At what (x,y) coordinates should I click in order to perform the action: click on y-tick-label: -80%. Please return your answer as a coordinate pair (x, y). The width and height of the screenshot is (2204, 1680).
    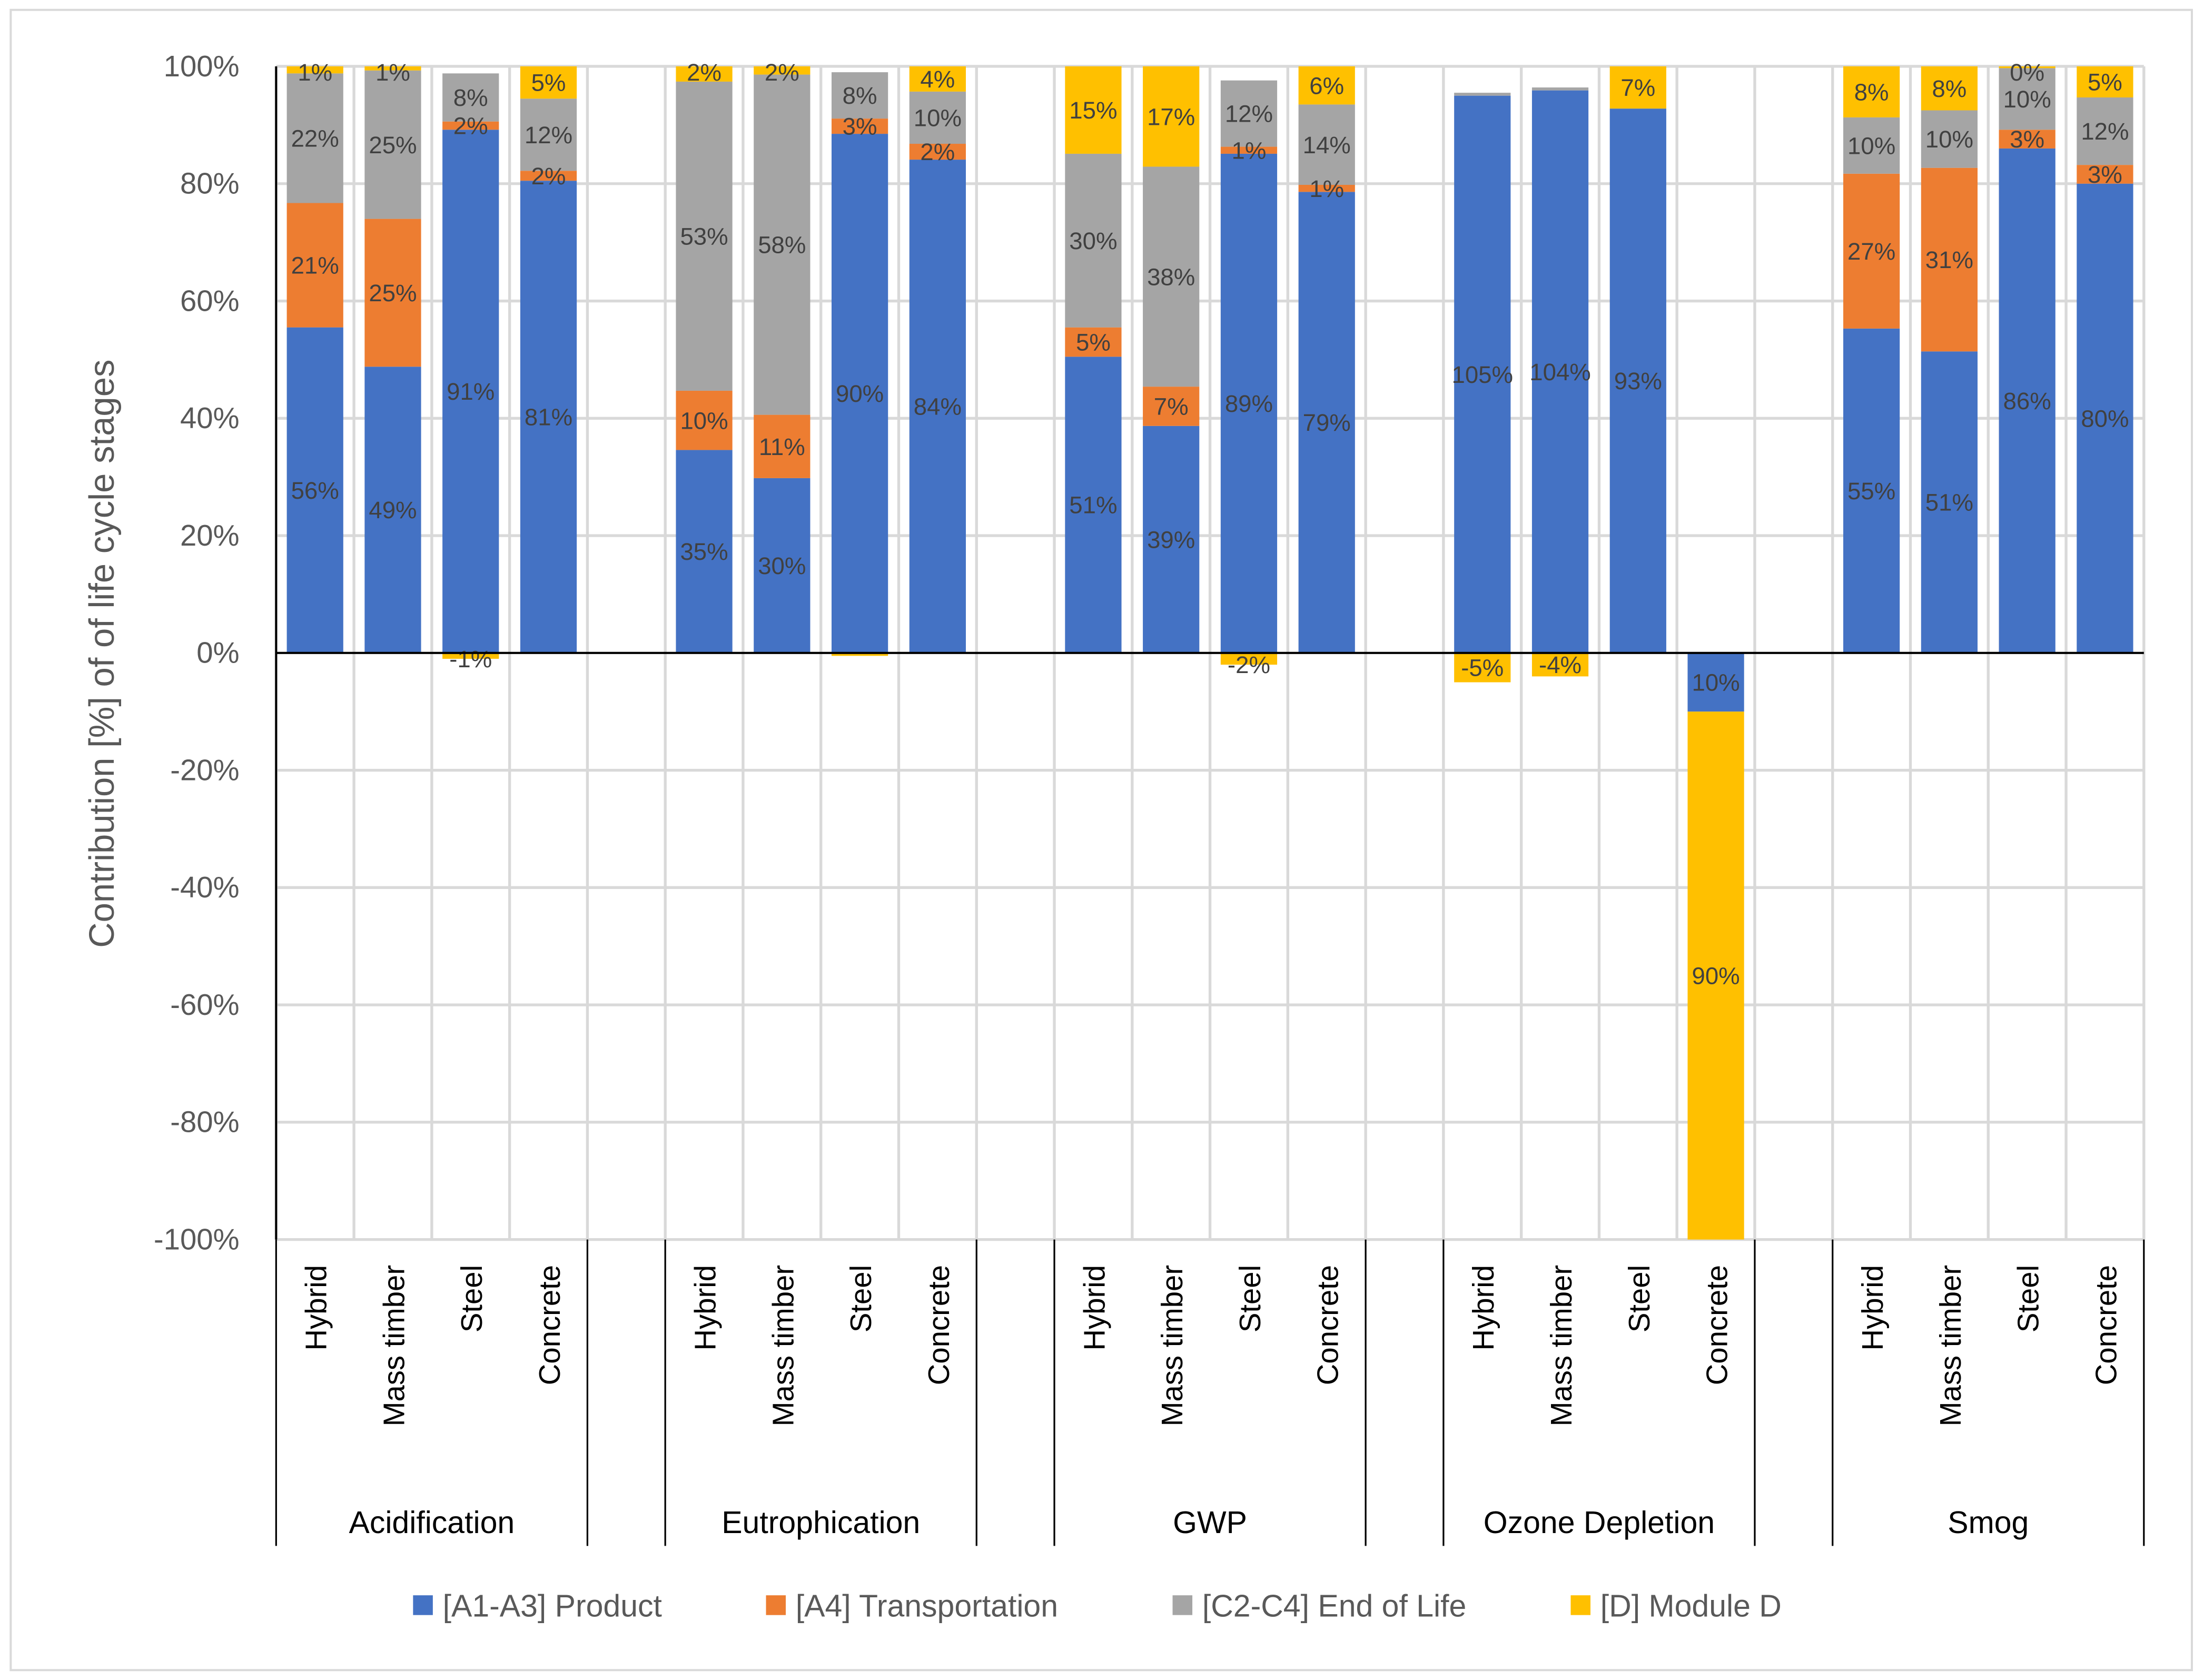
    Looking at the image, I should click on (205, 1122).